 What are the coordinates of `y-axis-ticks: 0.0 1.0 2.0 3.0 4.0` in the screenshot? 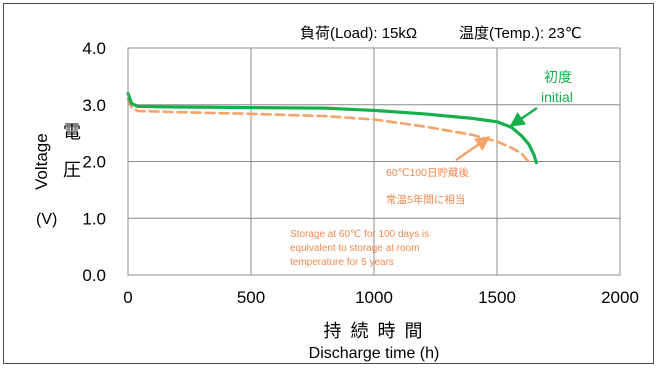 It's located at (94, 162).